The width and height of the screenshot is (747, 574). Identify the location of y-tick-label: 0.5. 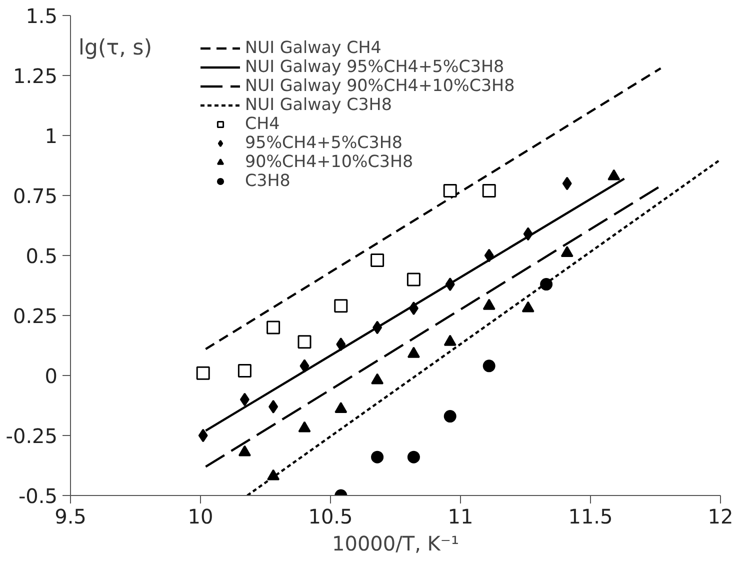
(42, 256).